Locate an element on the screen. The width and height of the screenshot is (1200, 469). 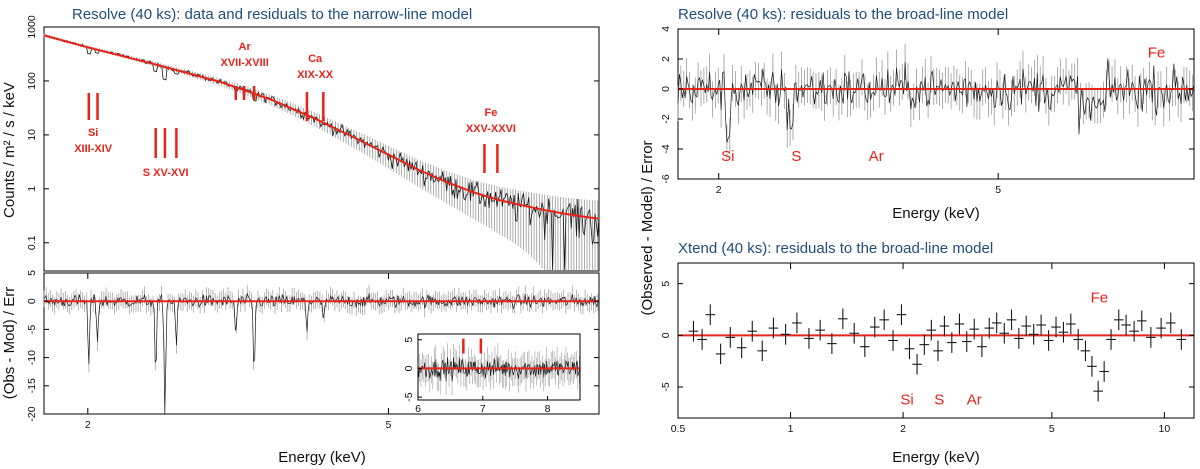
xtend-broad-element-label: S is located at coordinates (939, 400).